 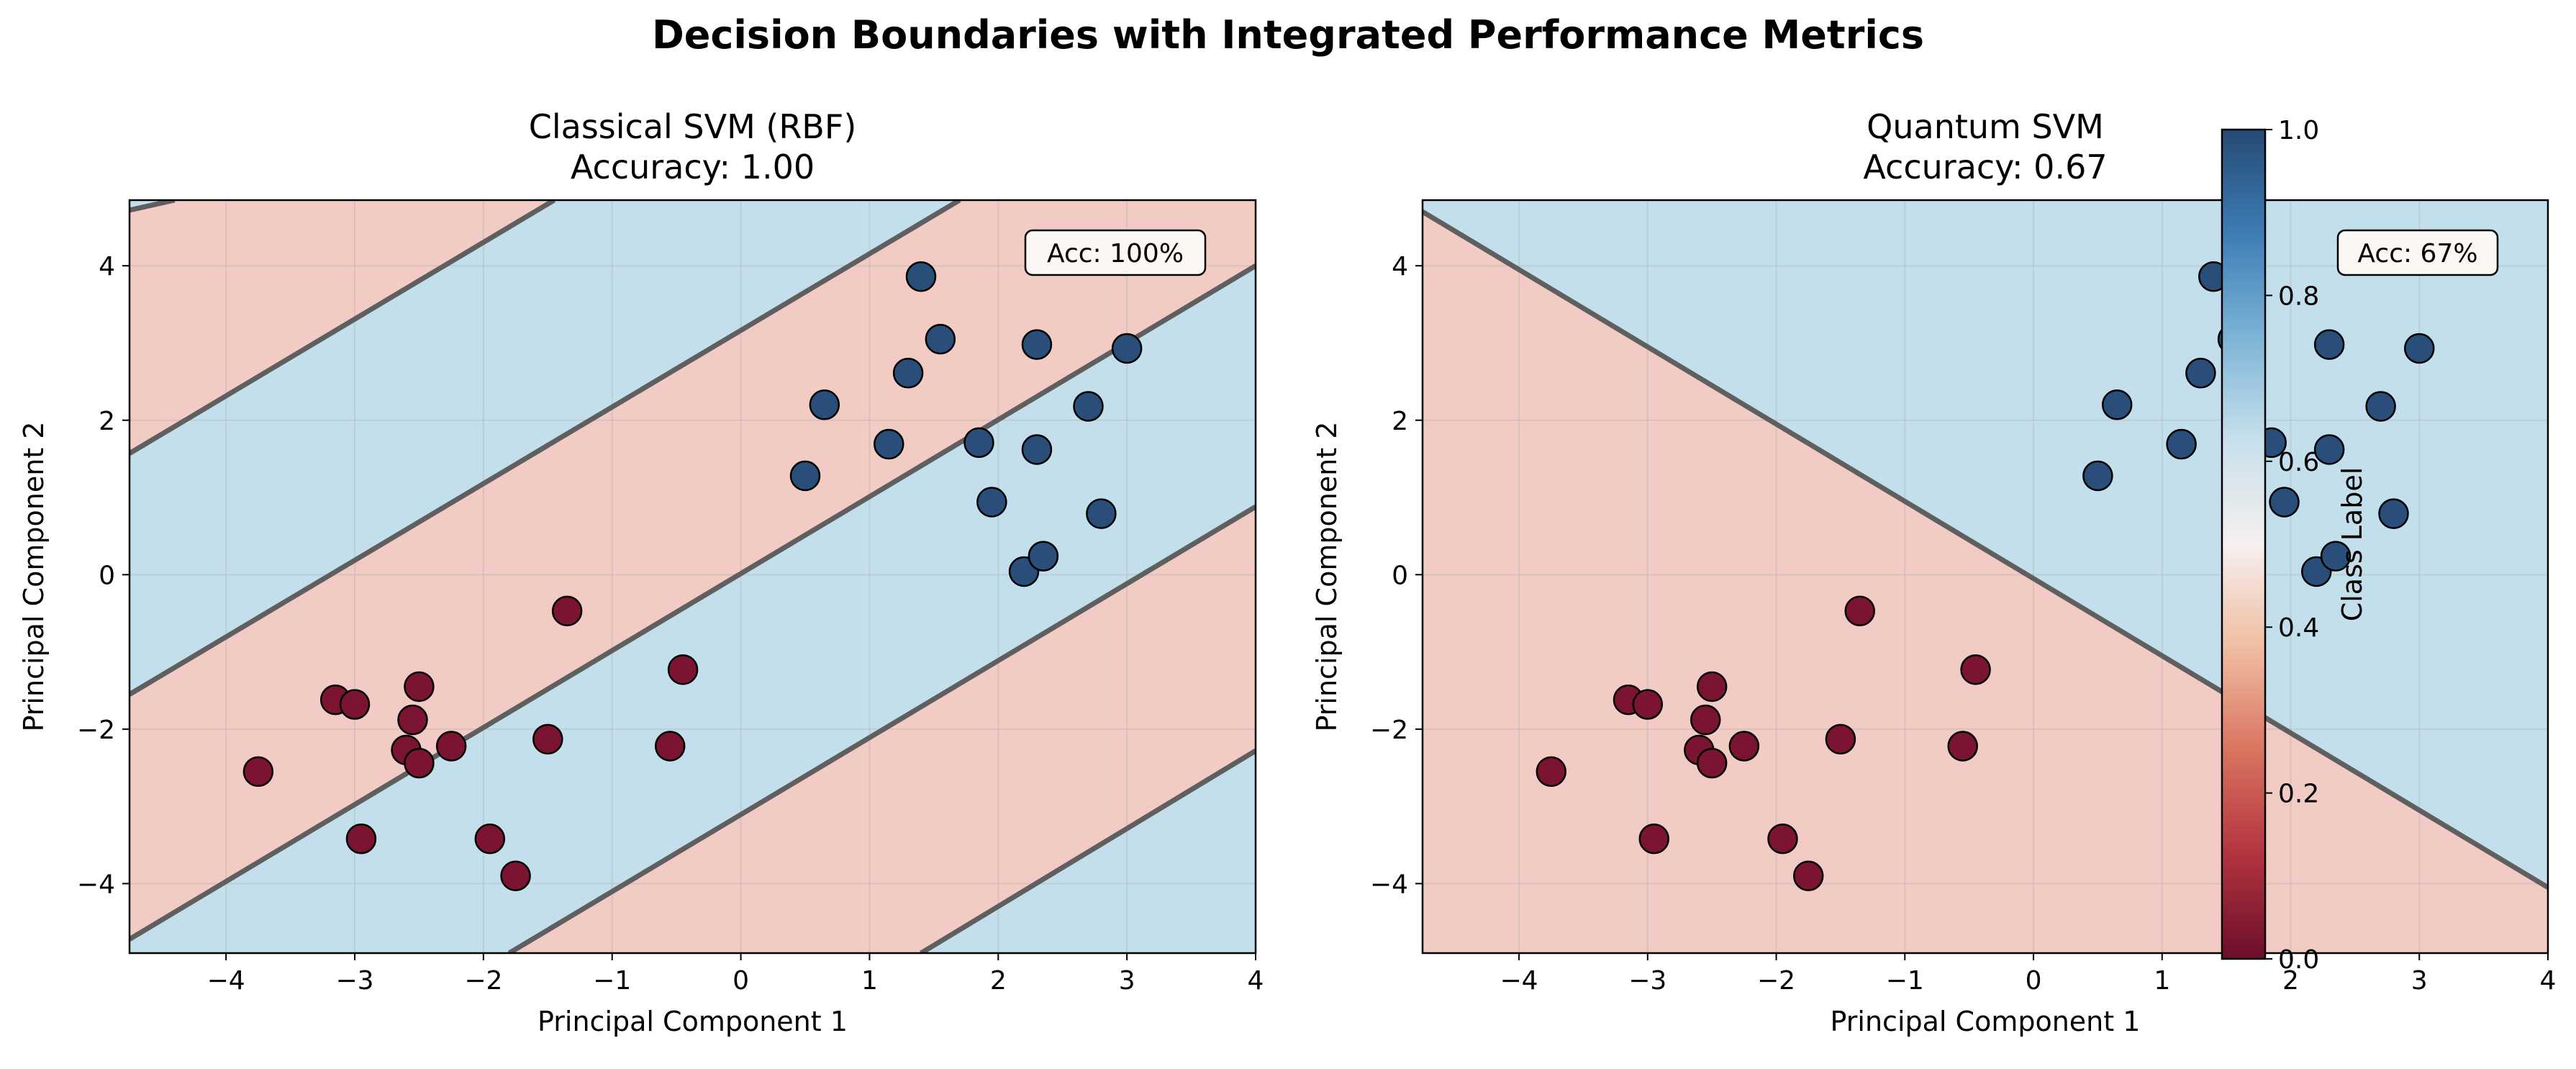 I want to click on colorbar-label: Class Label, so click(x=2352, y=544).